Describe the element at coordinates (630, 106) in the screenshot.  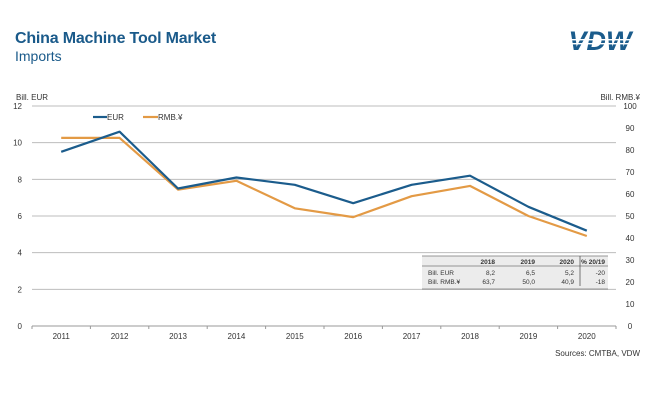
I see `right-tick-label: 100` at that location.